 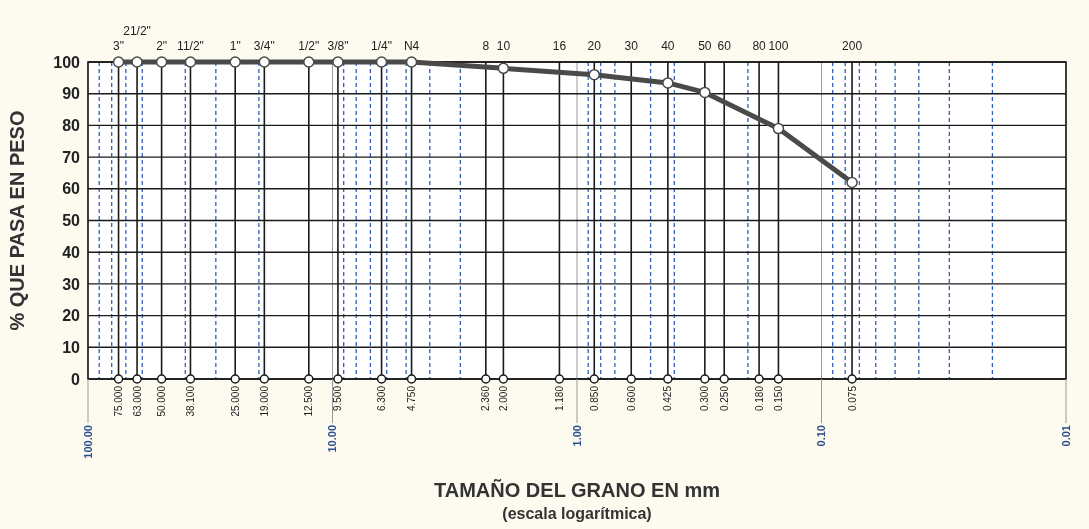 I want to click on x-tick-label: 100.00, so click(x=87, y=442).